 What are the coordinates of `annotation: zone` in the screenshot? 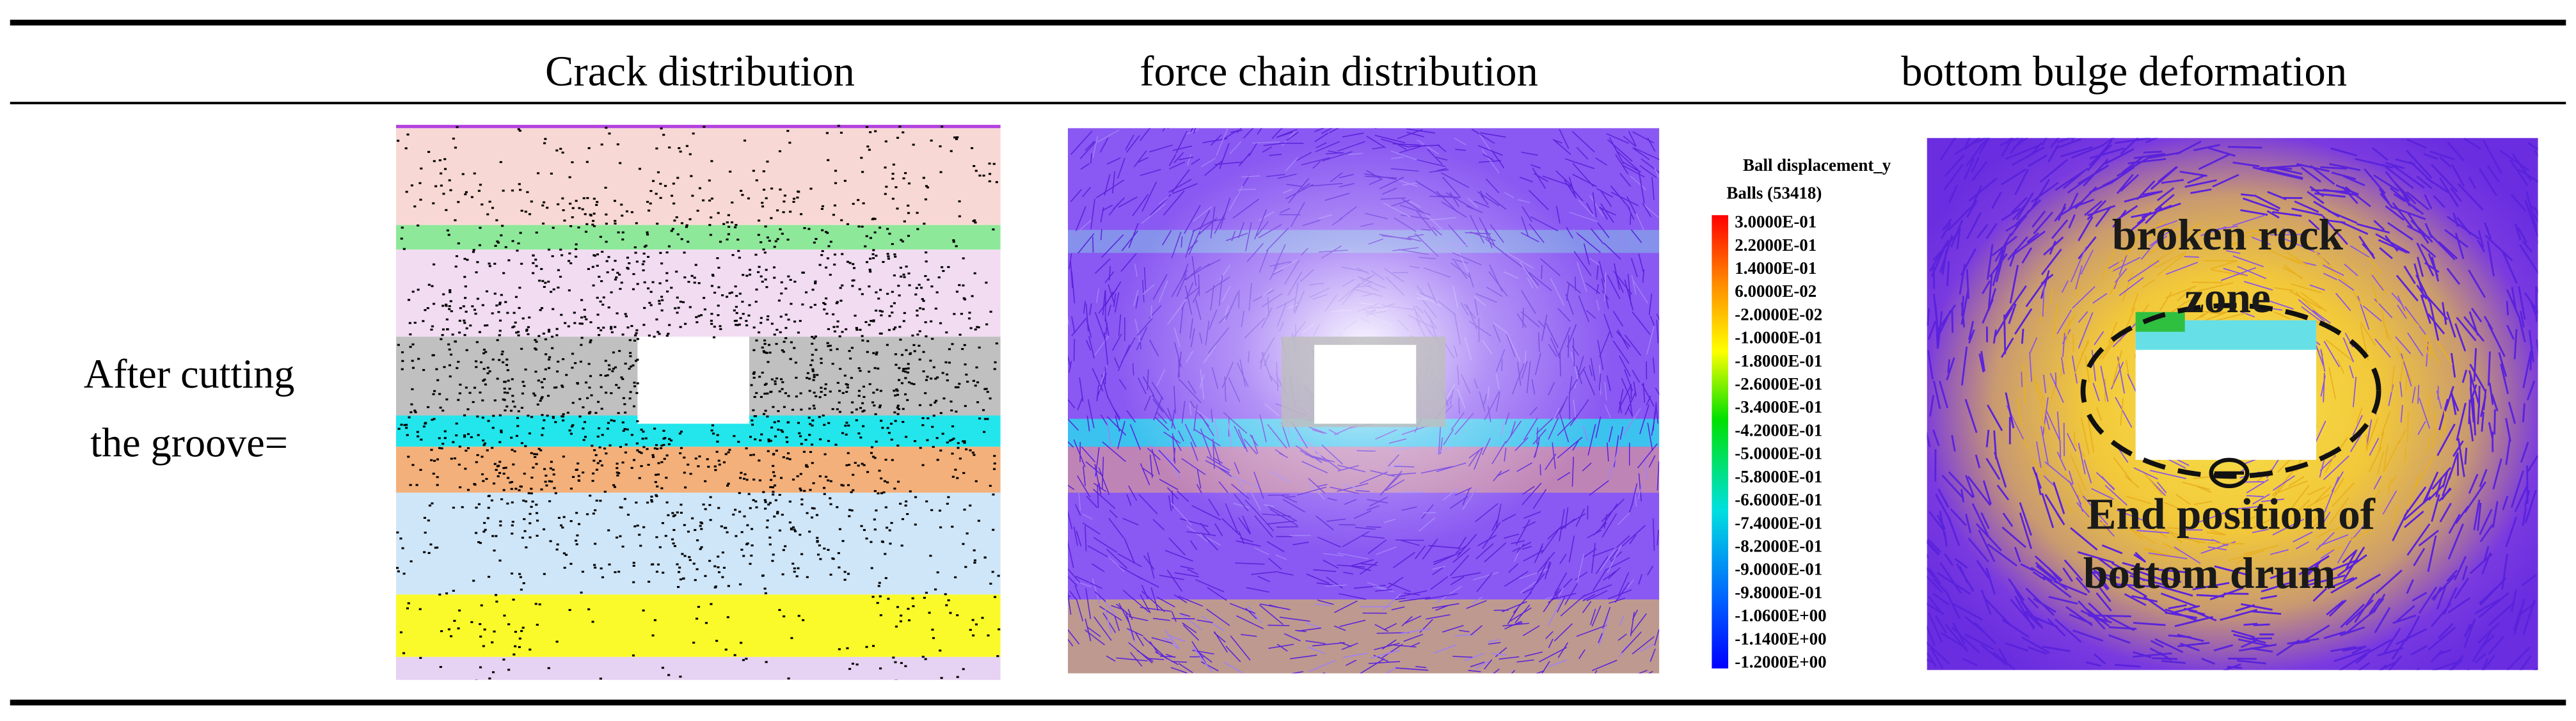 It's located at (2228, 297).